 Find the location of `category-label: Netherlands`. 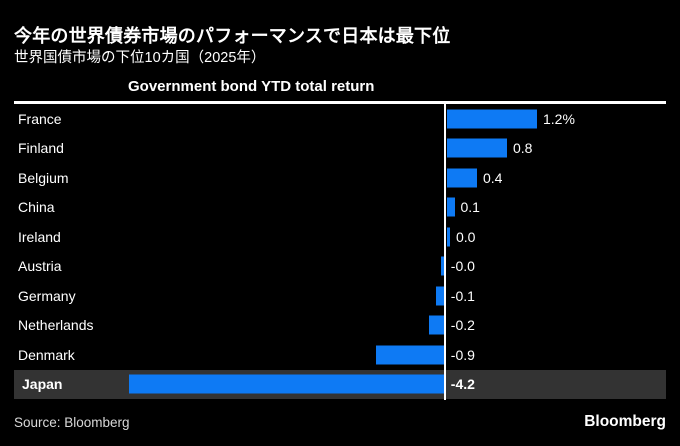

category-label: Netherlands is located at coordinates (56, 325).